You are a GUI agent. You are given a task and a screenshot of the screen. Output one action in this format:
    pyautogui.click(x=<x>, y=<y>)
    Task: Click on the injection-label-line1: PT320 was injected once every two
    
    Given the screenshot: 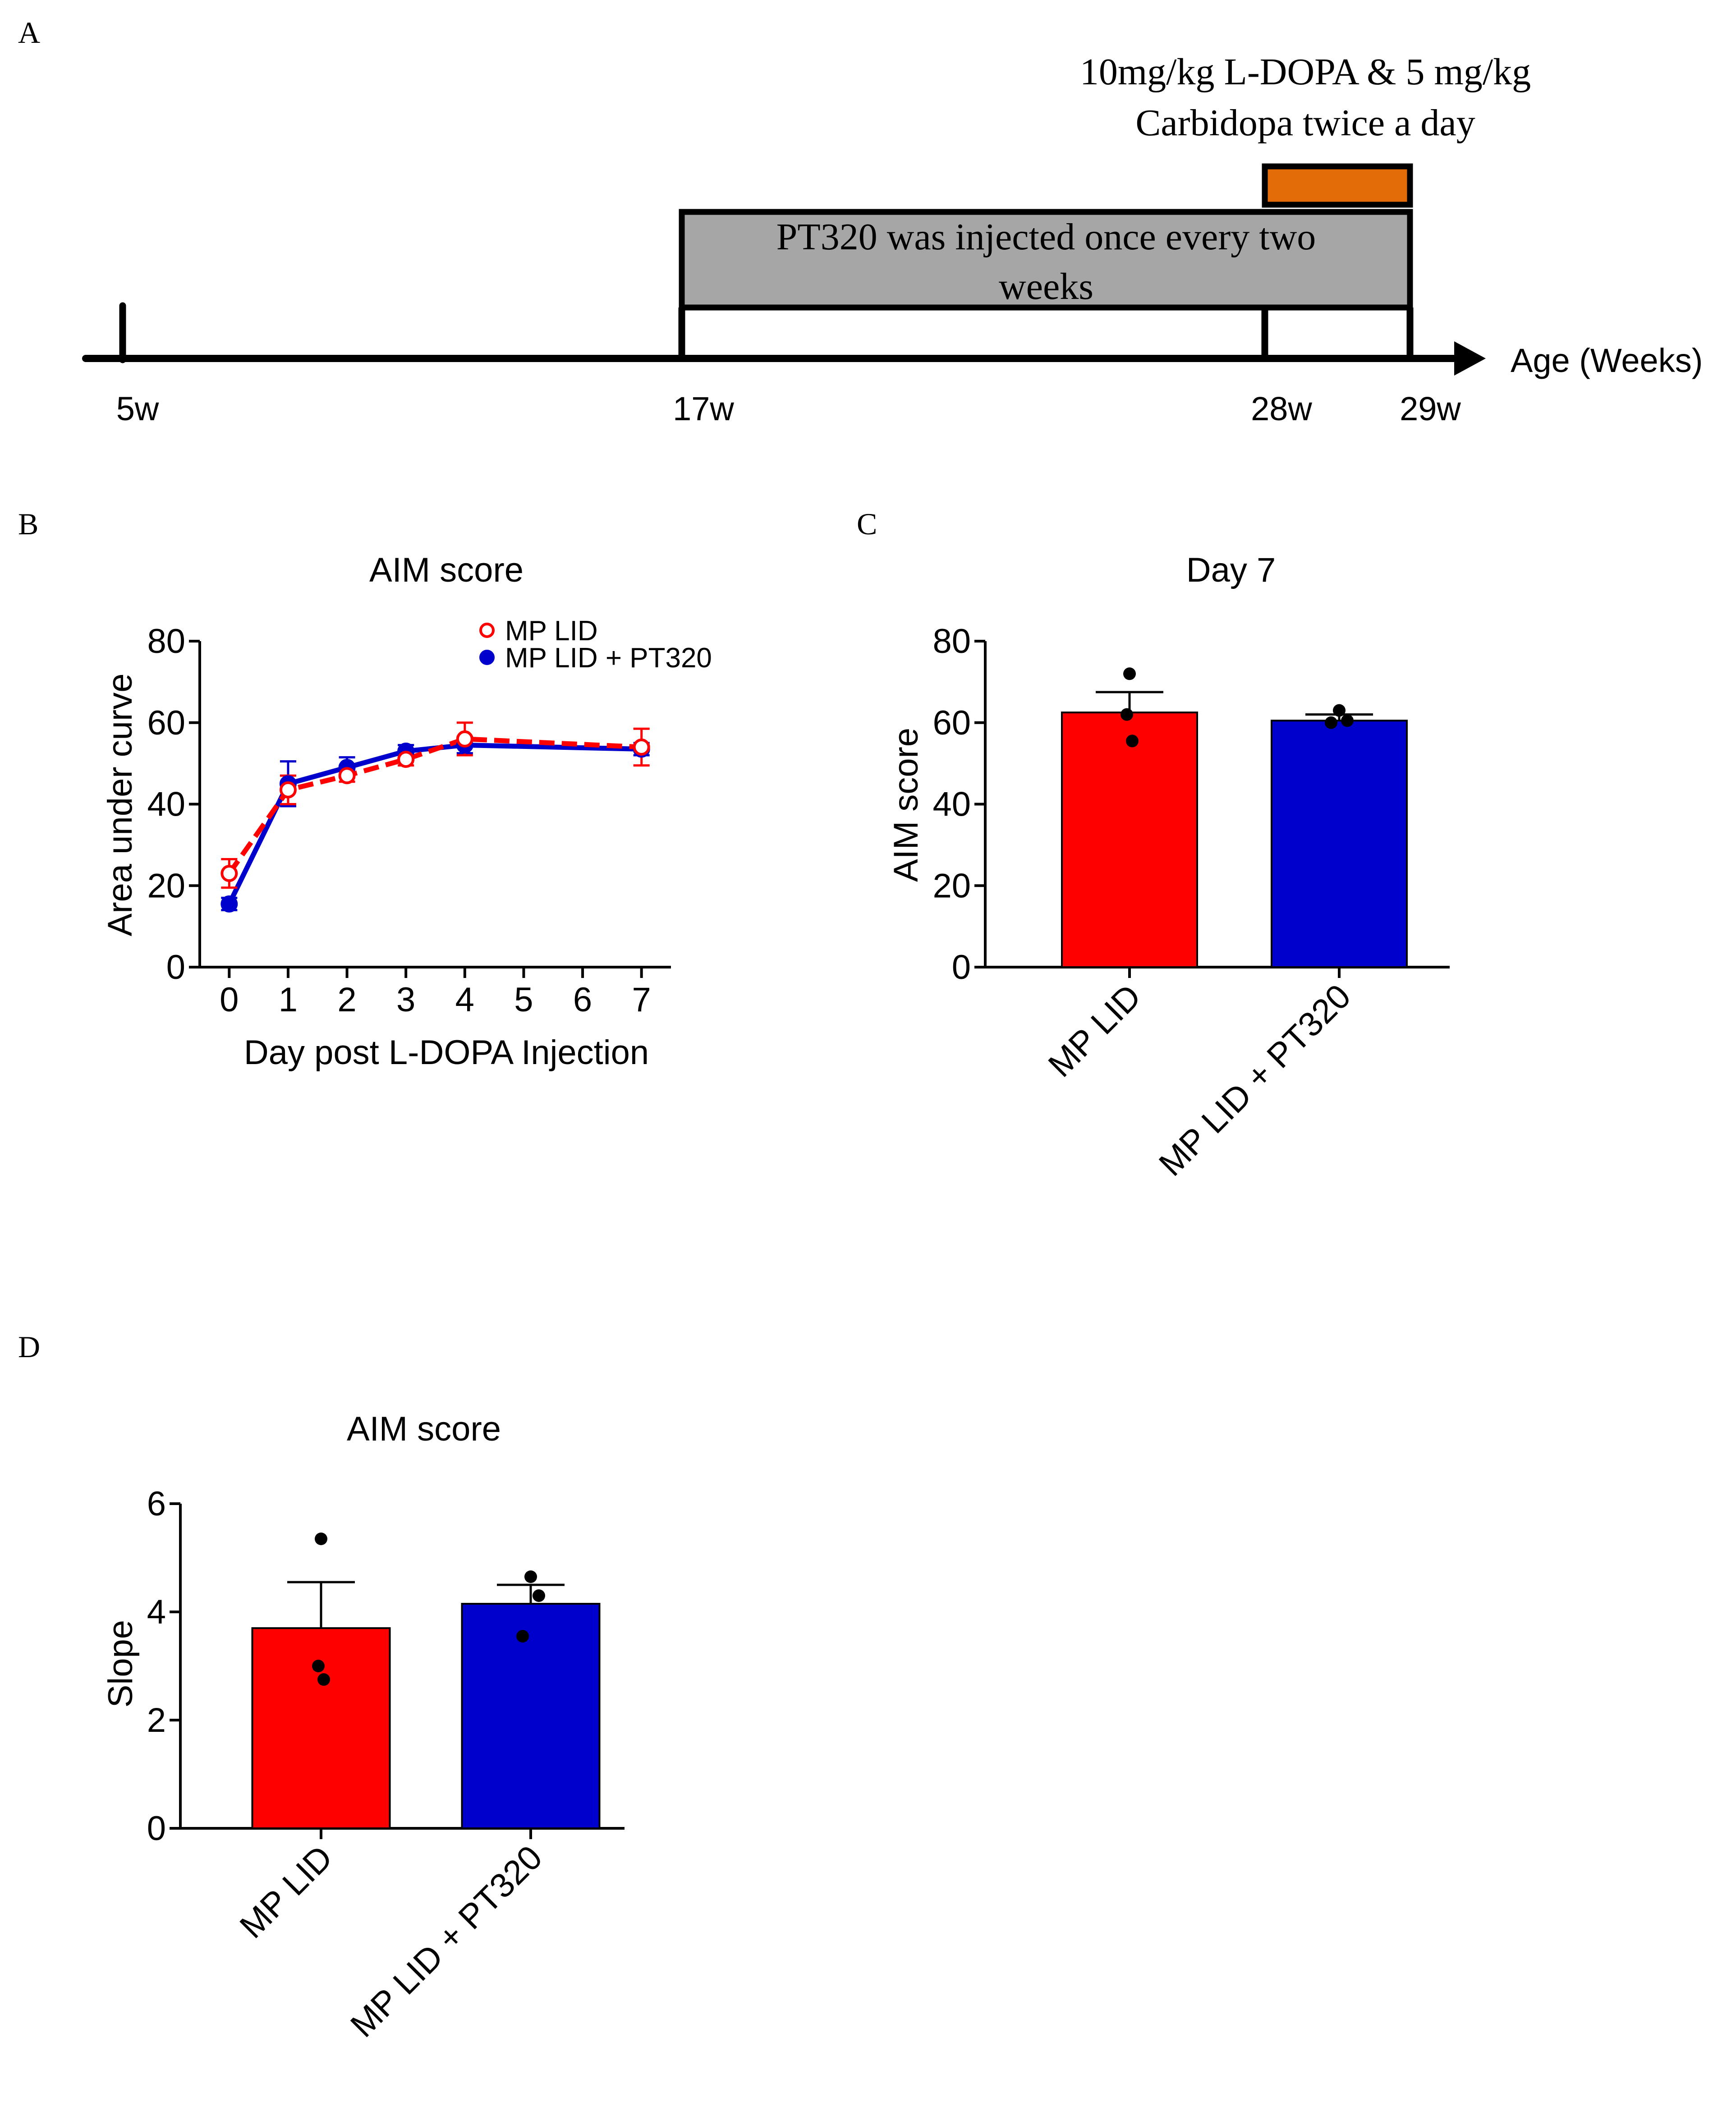 What is the action you would take?
    pyautogui.click(x=1046, y=237)
    